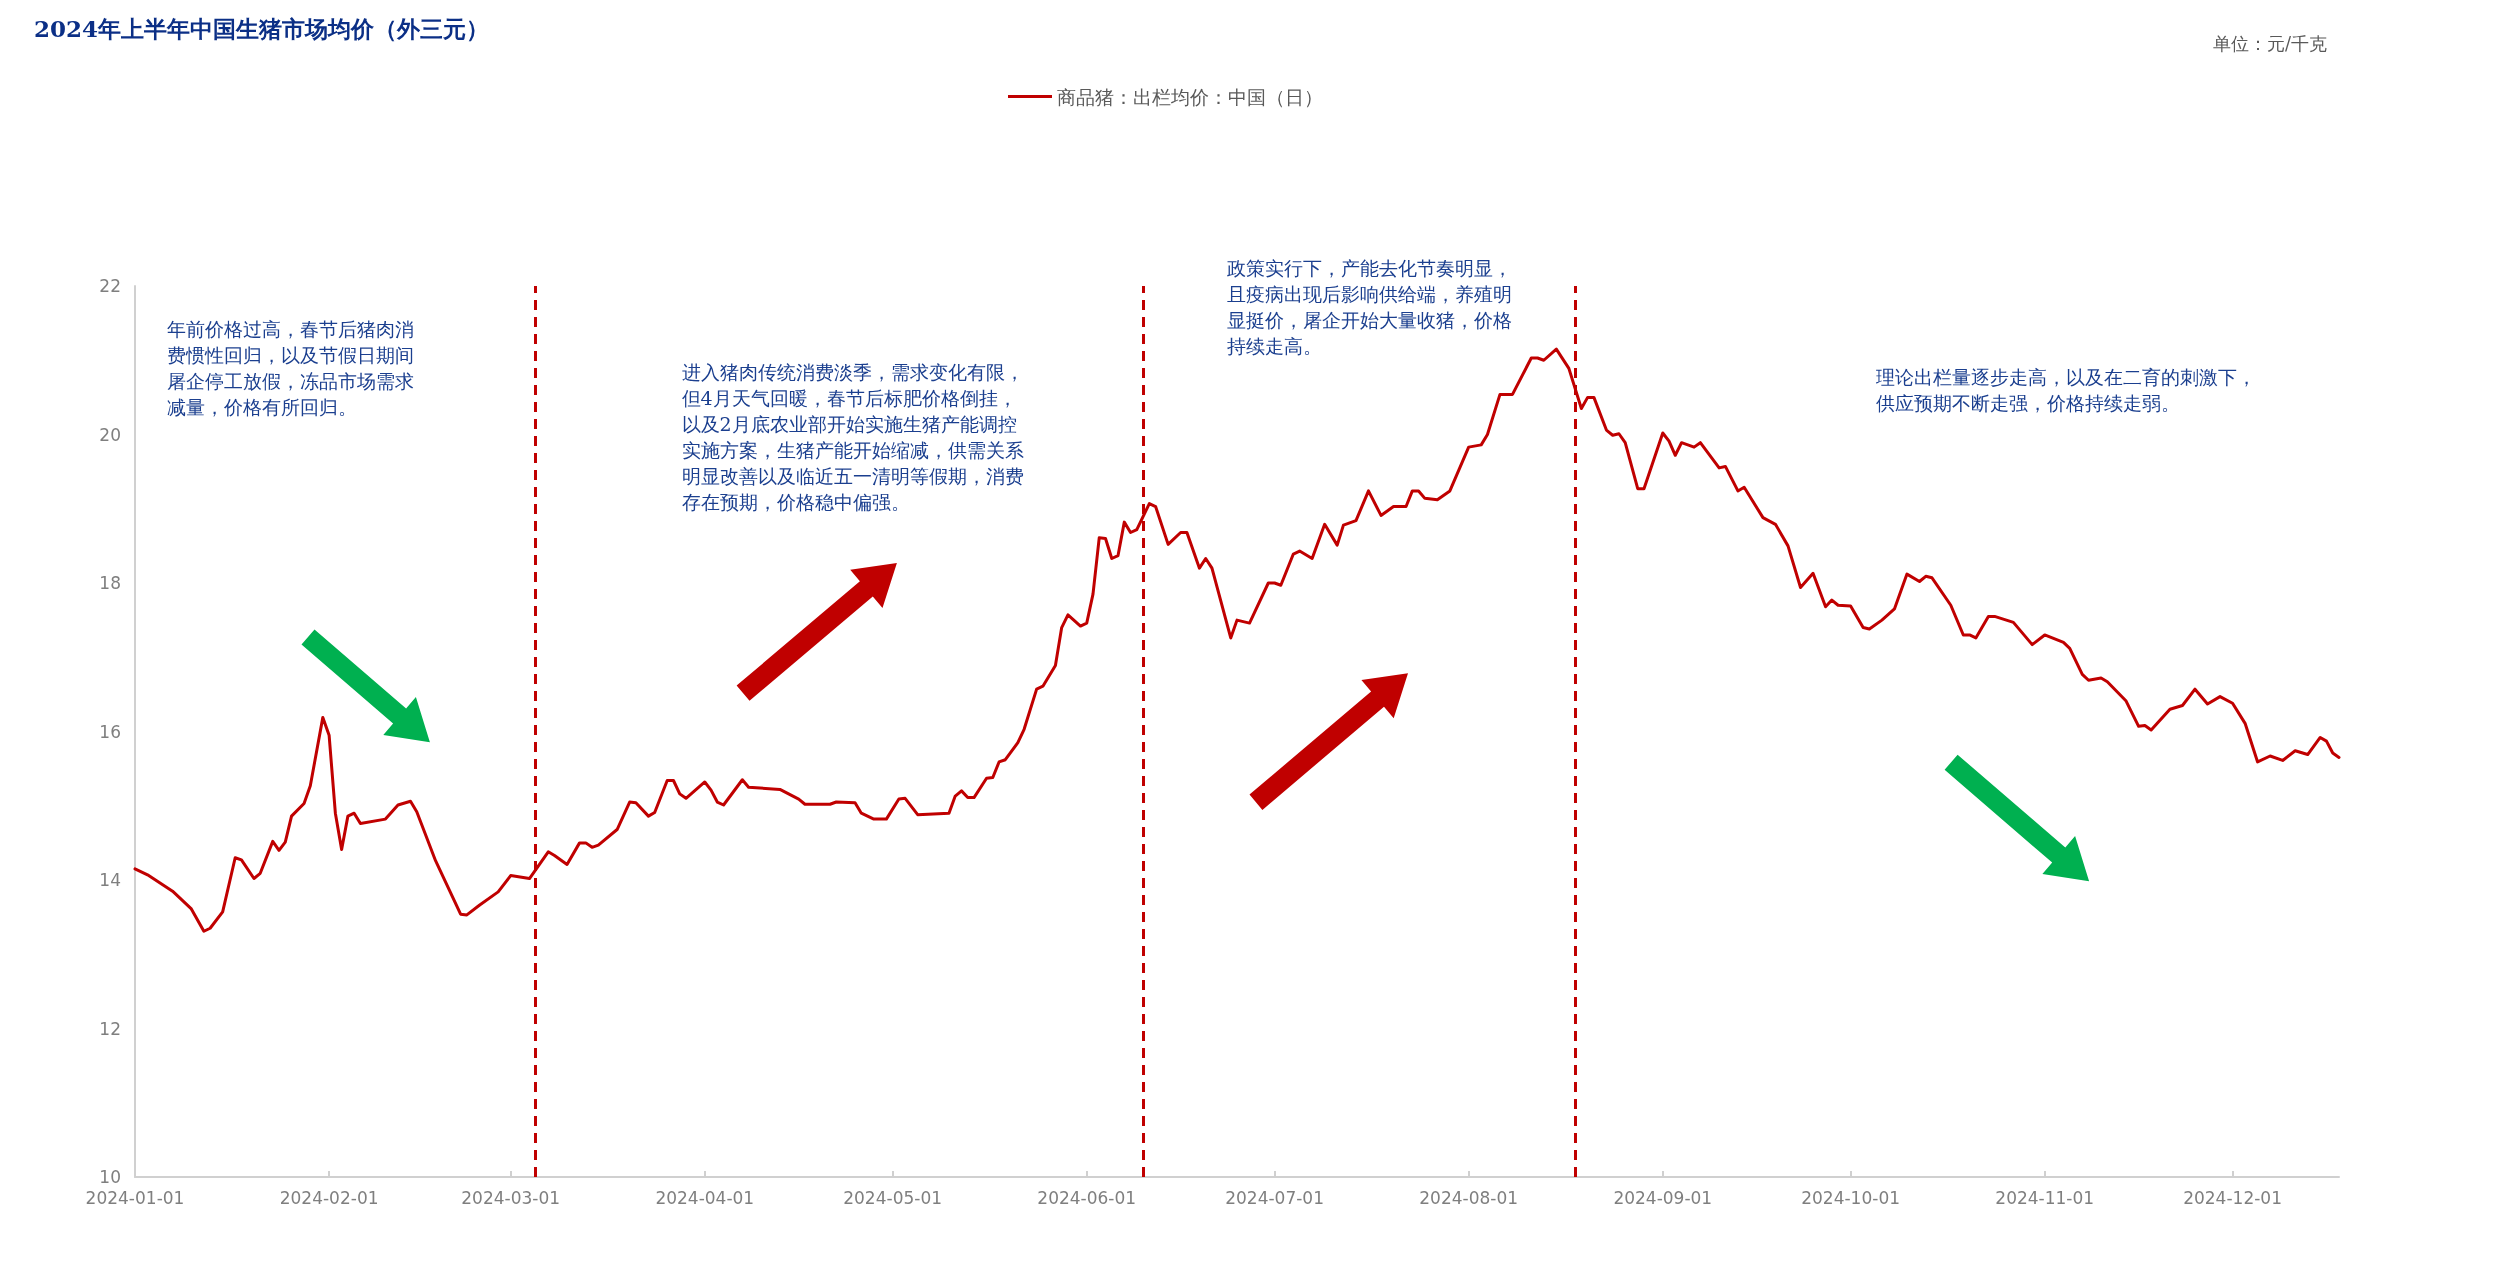 This screenshot has height=1262, width=2500. I want to click on x-tick-label: 2024-01-01, so click(135, 1197).